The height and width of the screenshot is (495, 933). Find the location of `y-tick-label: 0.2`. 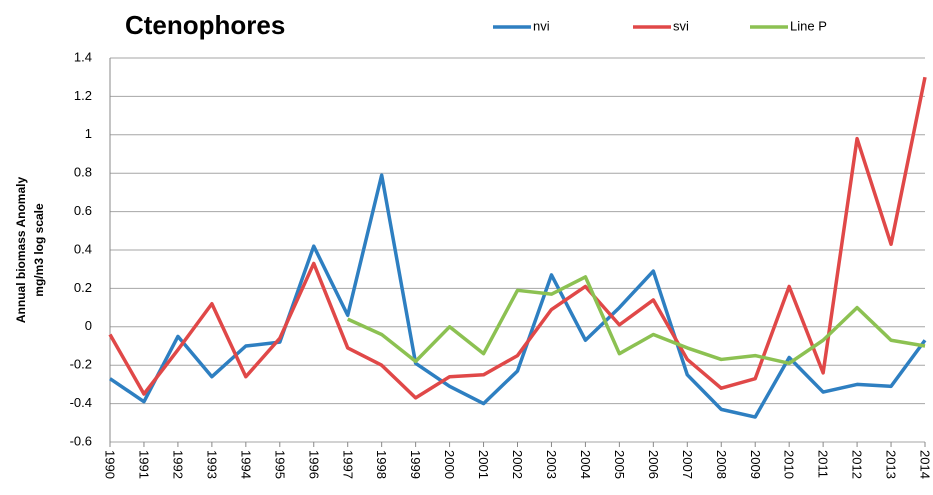

y-tick-label: 0.2 is located at coordinates (83, 287).